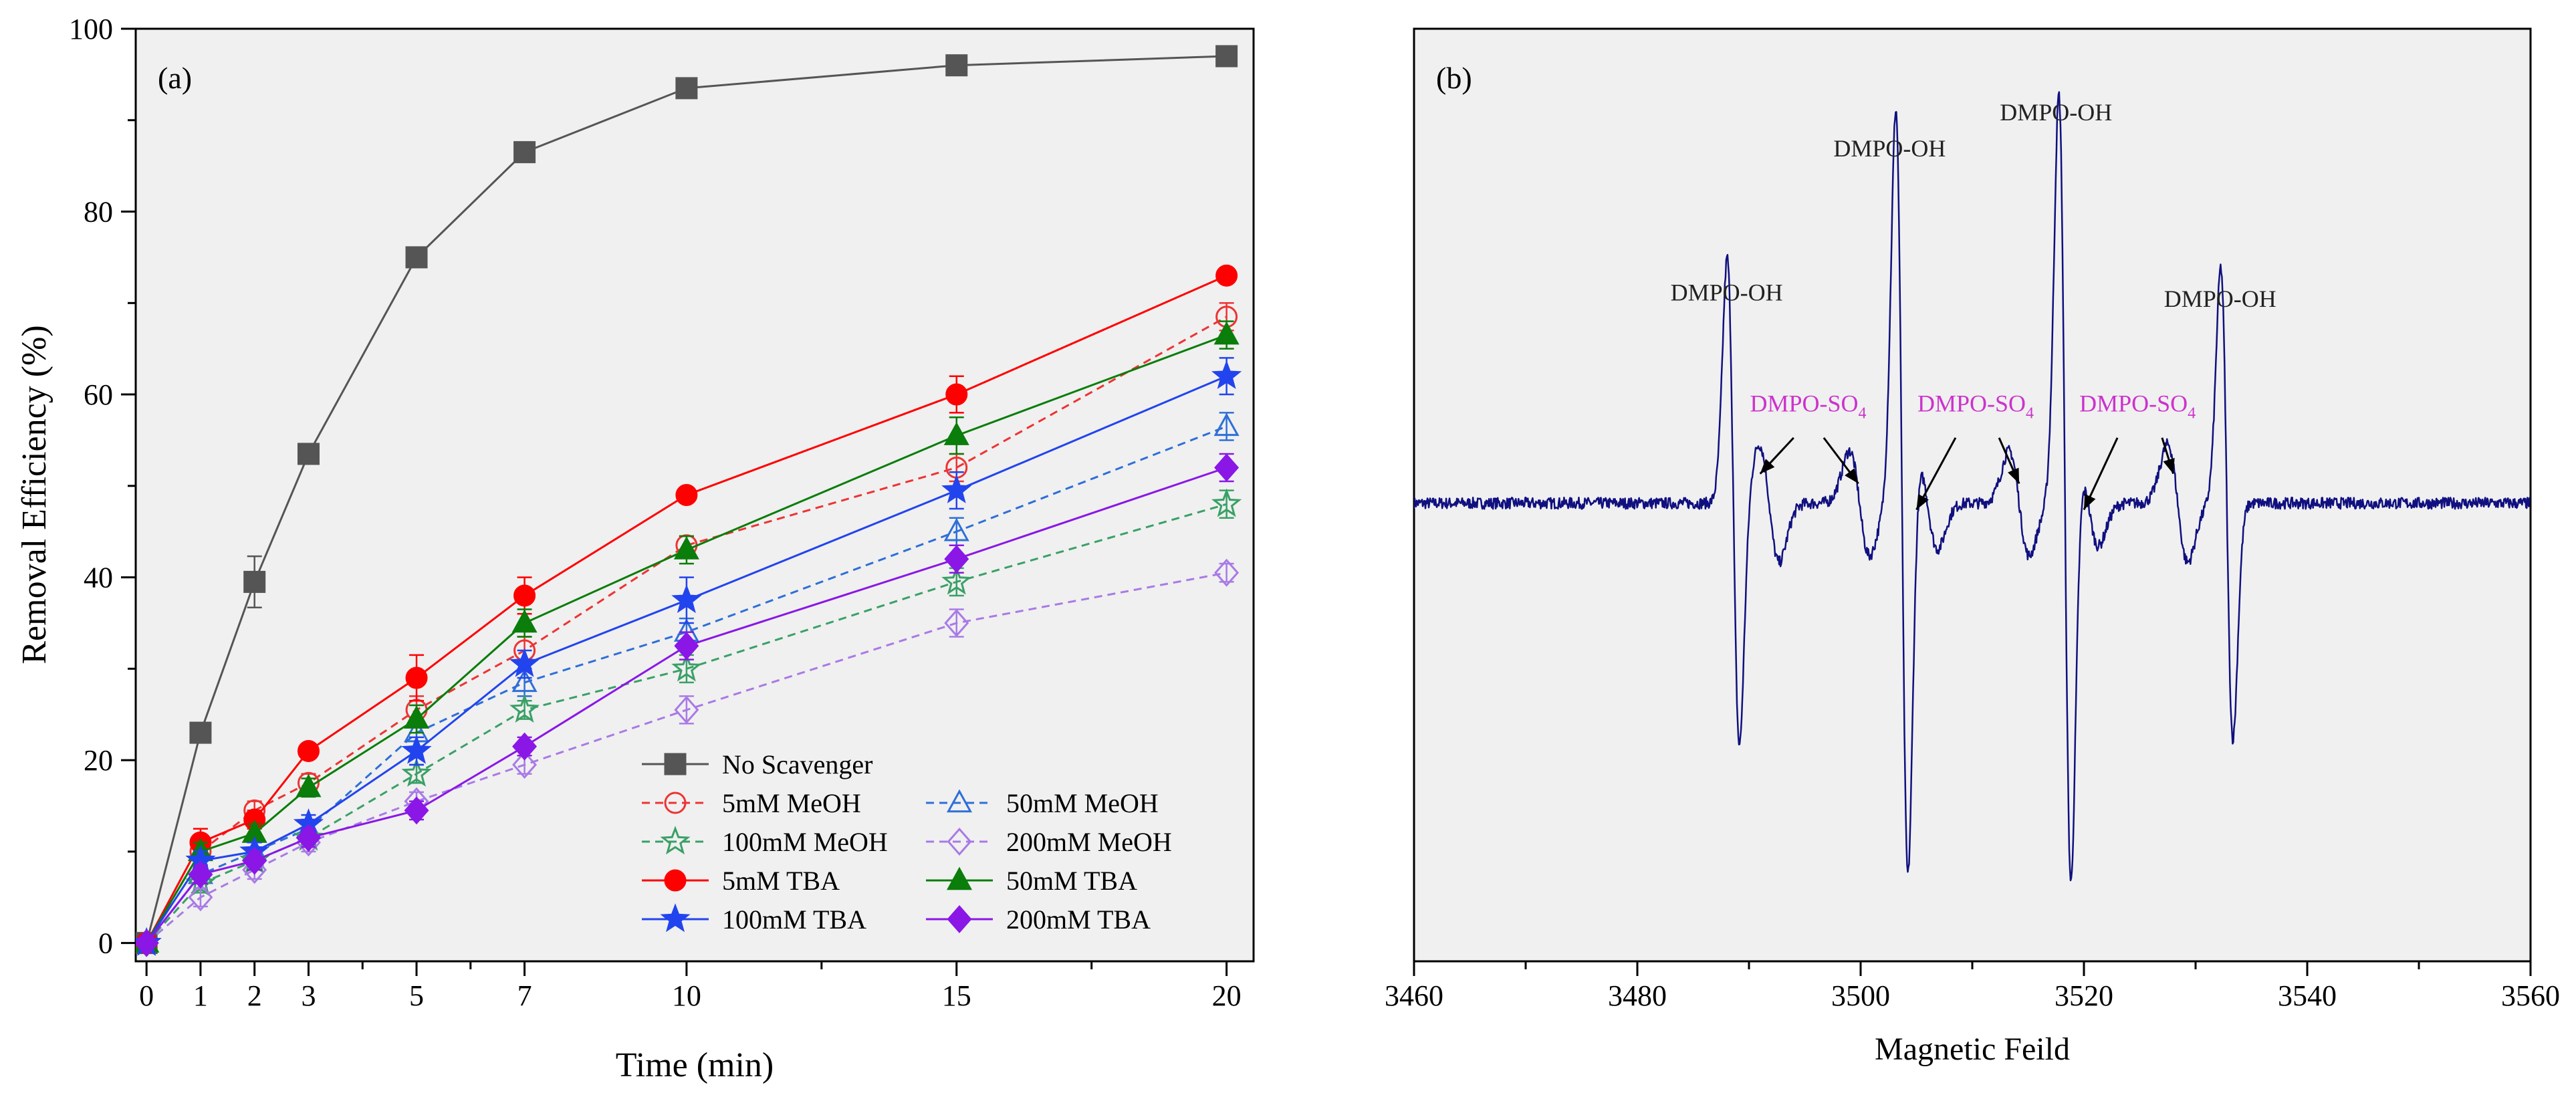 The width and height of the screenshot is (2576, 1095). I want to click on annotation-oh3: DMPO-OH, so click(2056, 112).